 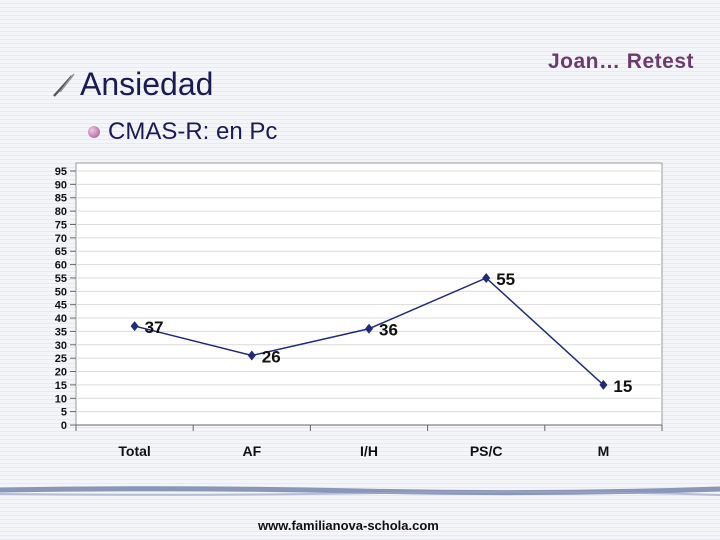 What do you see at coordinates (61, 346) in the screenshot?
I see `y-tick-label: 30` at bounding box center [61, 346].